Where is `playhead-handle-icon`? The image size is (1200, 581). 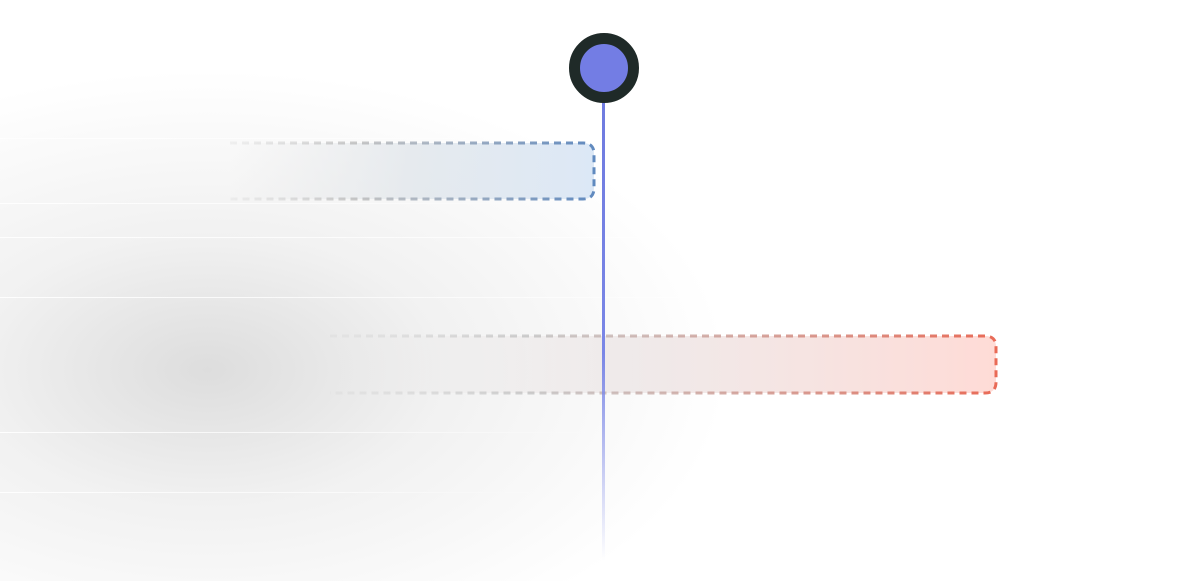 playhead-handle-icon is located at coordinates (604, 68).